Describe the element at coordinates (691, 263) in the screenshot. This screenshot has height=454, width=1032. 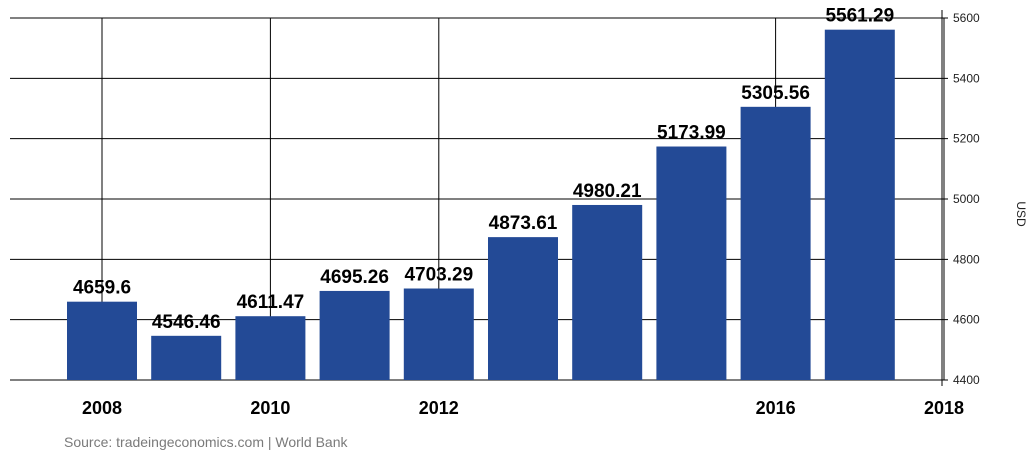
I see `bar-2015` at that location.